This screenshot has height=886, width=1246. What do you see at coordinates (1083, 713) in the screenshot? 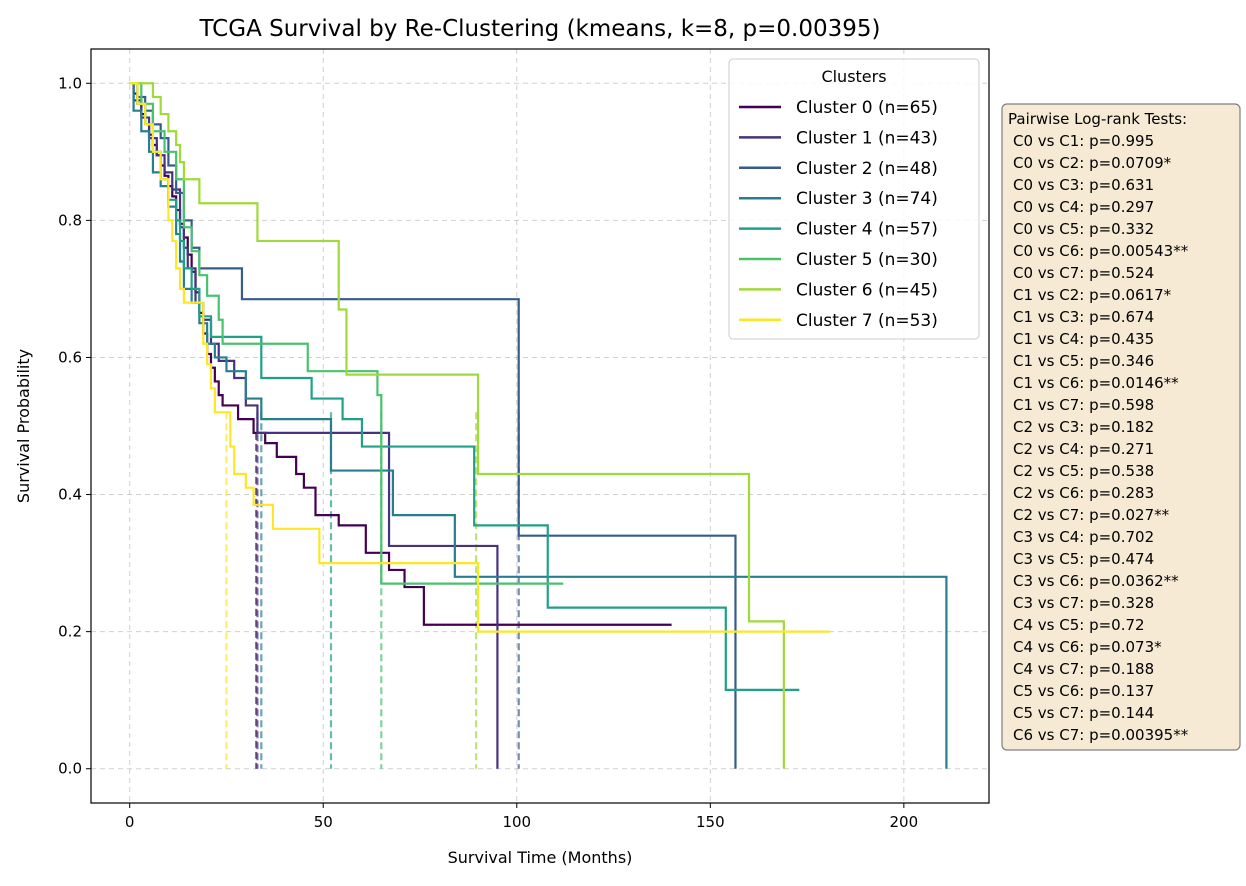
I see `annotation-line-27: C5 vs C7: p=0.144` at bounding box center [1083, 713].